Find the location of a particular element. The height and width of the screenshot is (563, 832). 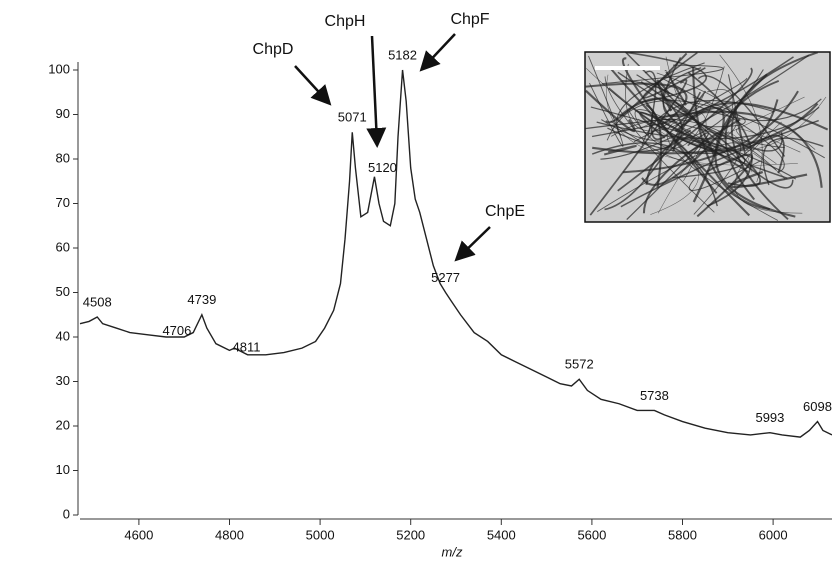

y-tick-label: 20 is located at coordinates (63, 424).